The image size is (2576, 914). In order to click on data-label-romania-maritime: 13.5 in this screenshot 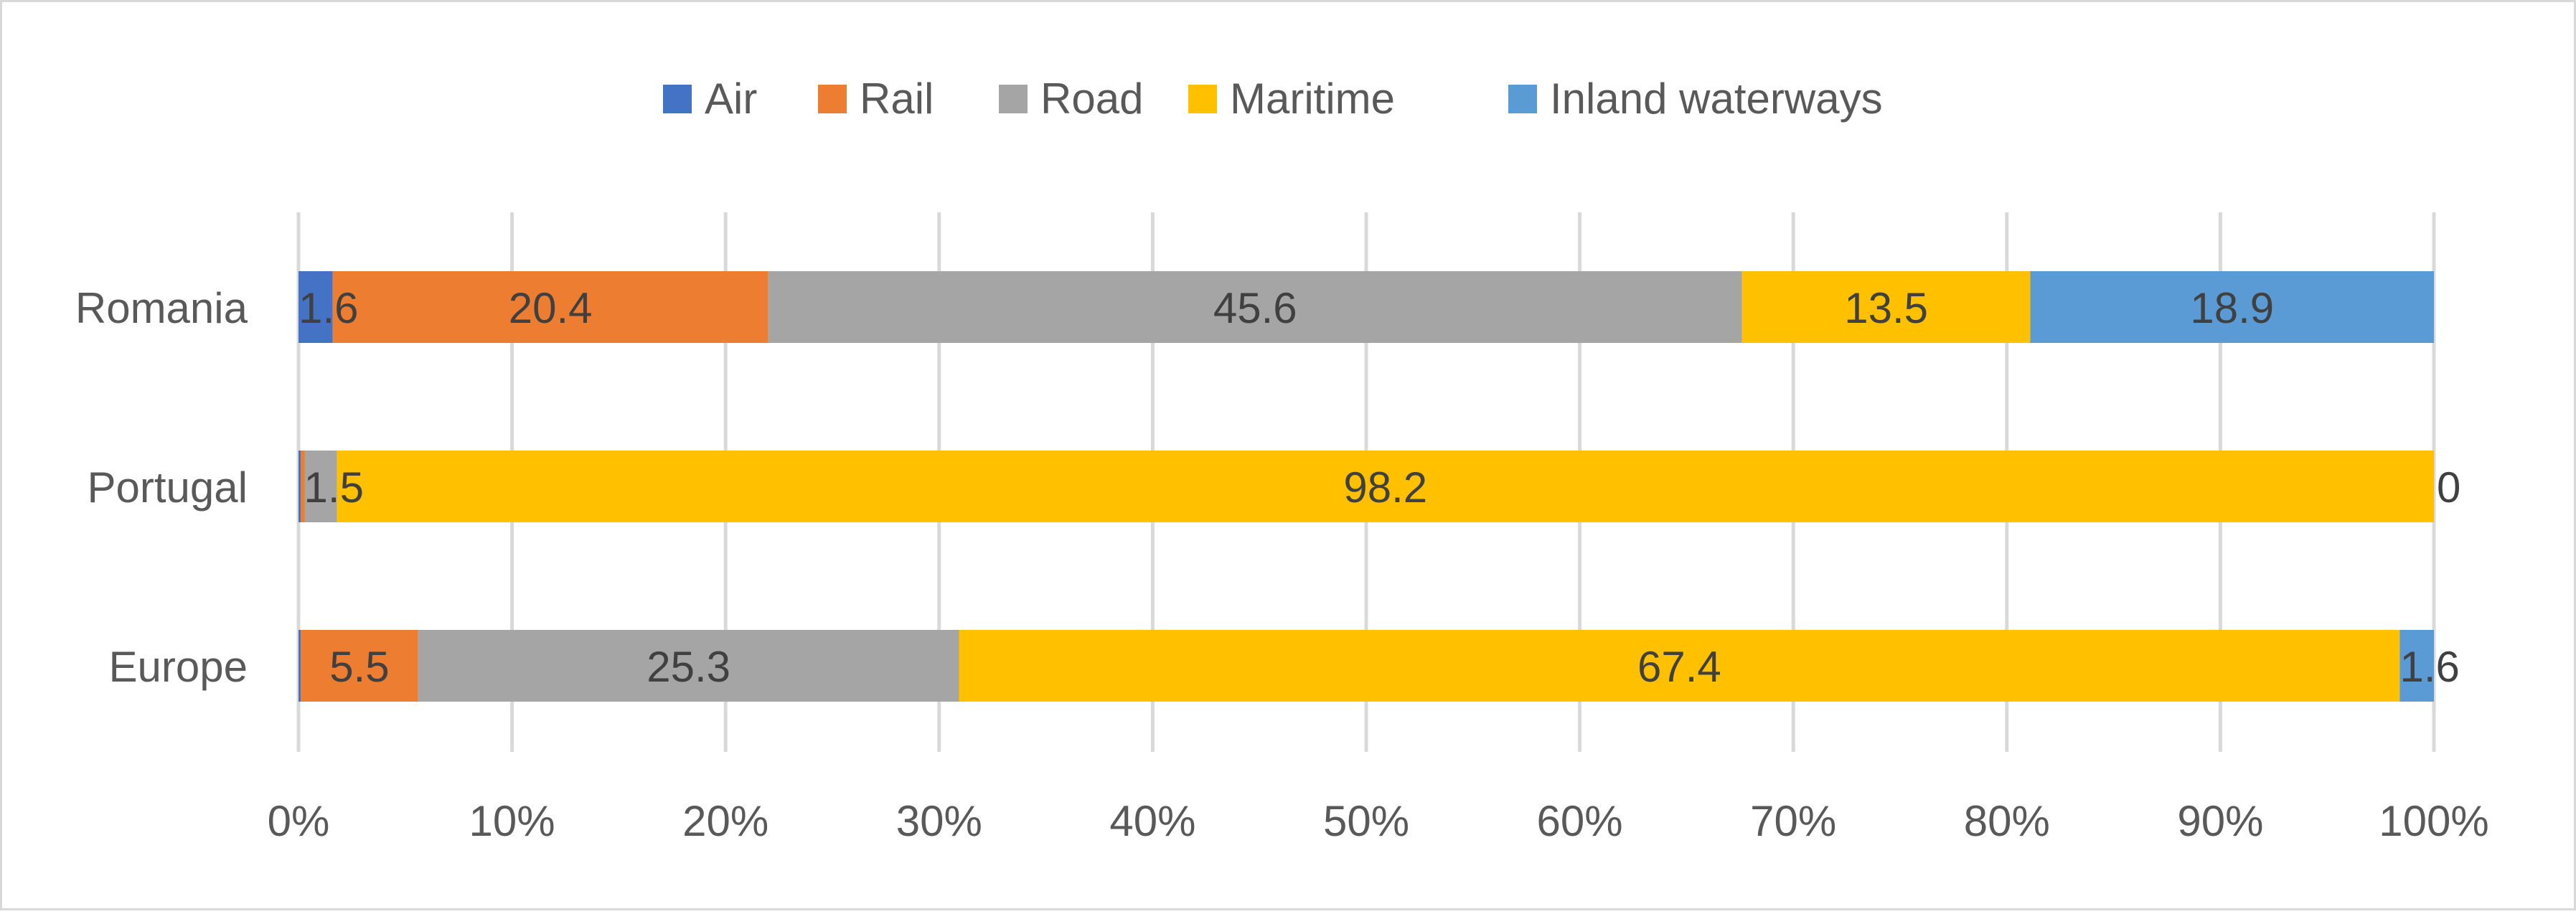, I will do `click(1886, 308)`.